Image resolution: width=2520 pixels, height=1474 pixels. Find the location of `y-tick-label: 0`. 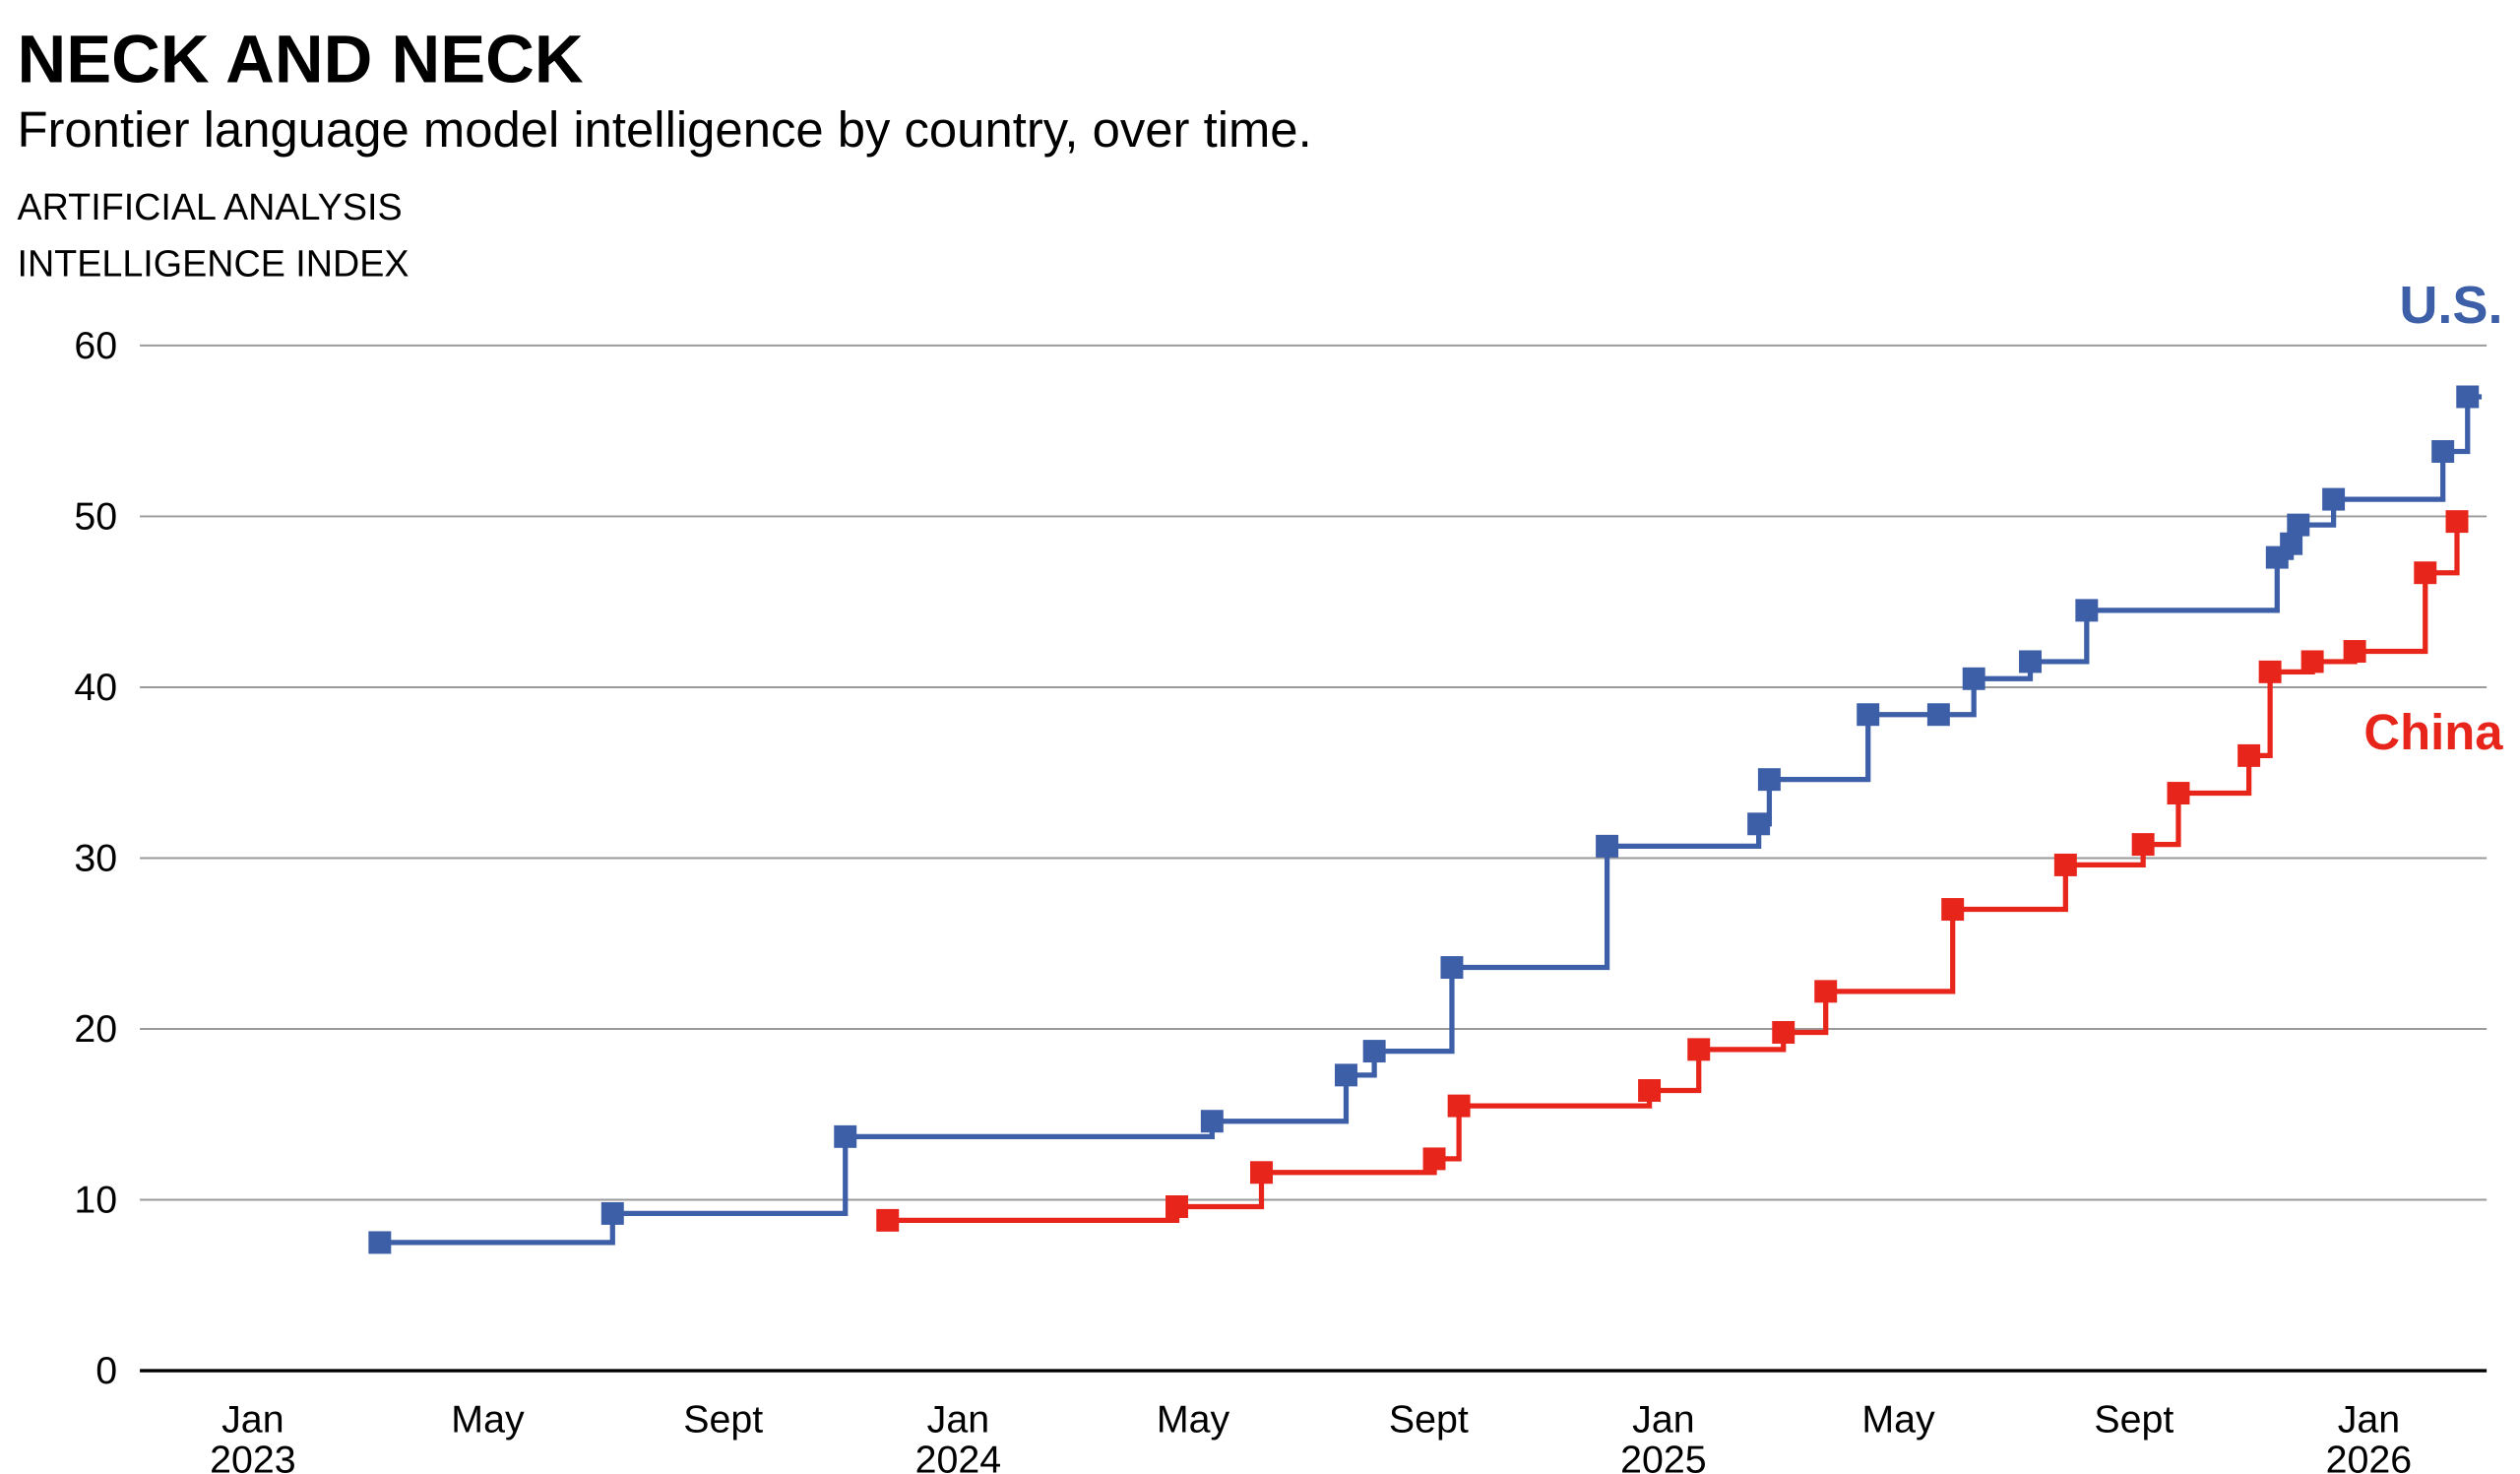

y-tick-label: 0 is located at coordinates (106, 1371).